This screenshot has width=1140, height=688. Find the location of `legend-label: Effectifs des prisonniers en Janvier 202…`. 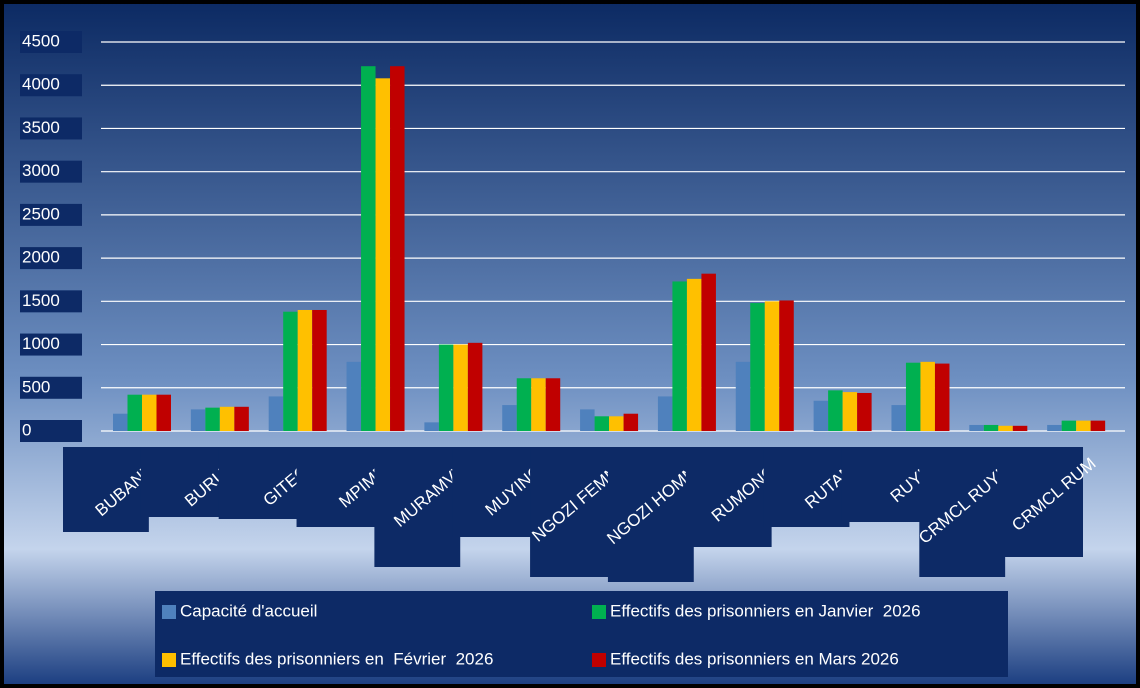

legend-label: Effectifs des prisonniers en Janvier 202… is located at coordinates (765, 610).